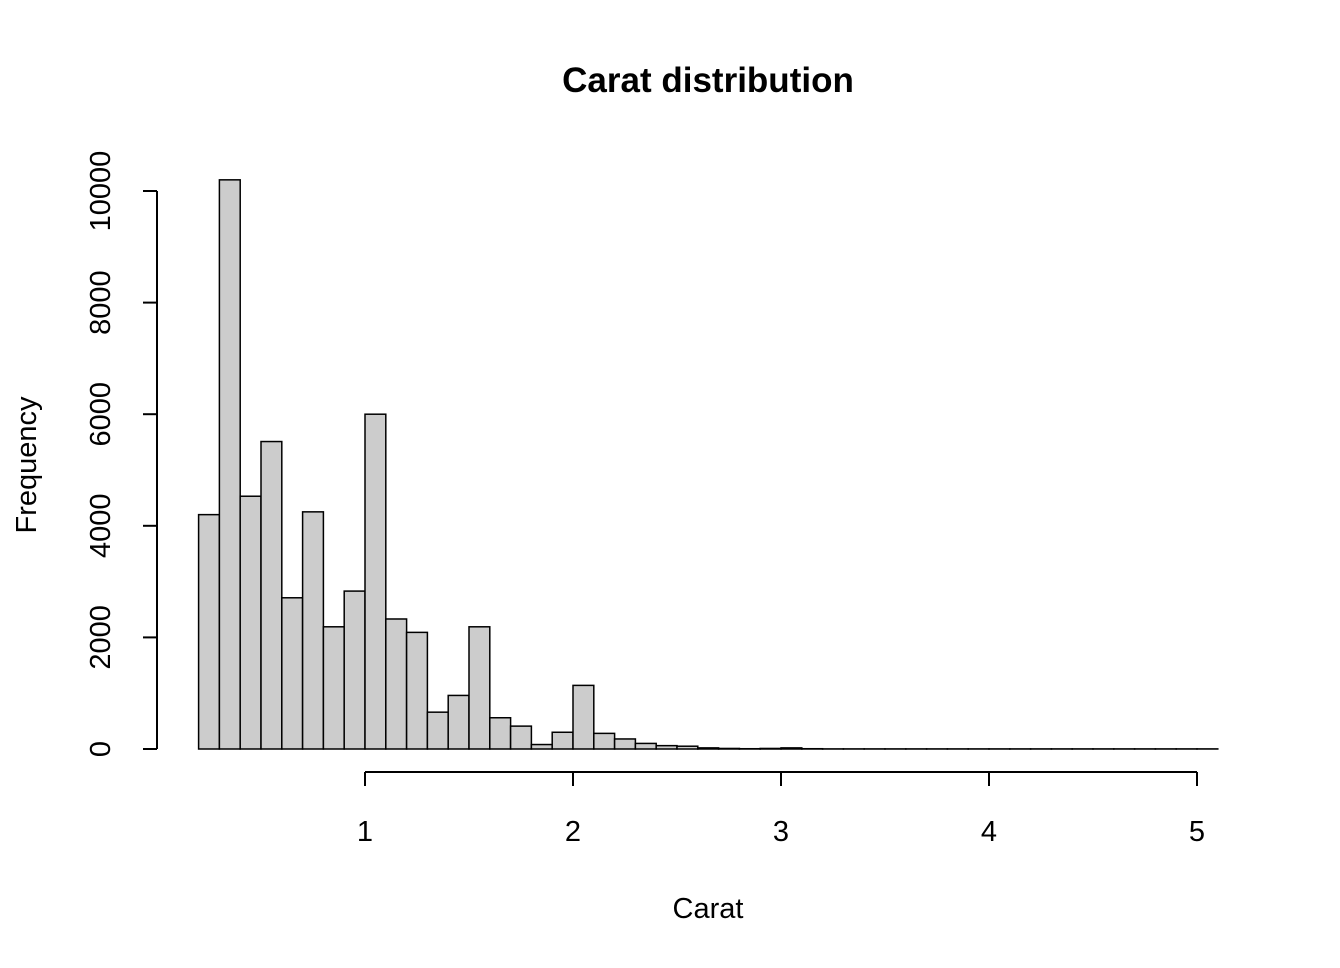  Describe the element at coordinates (708, 80) in the screenshot. I see `chart-title: Carat distribution` at that location.